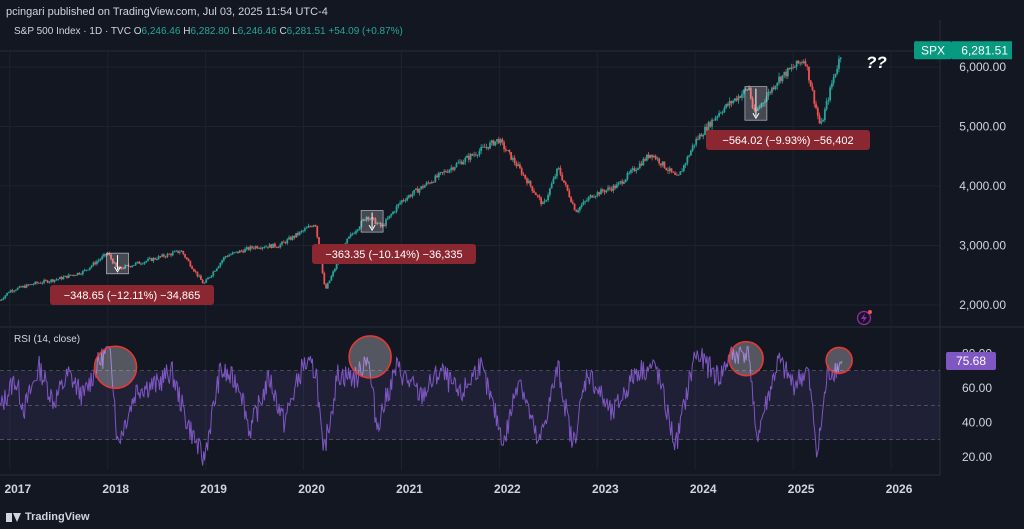  I want to click on time-axis: 2017 2018 2019 2020 2021 2022 2023 2024 2025 2026, so click(458, 489).